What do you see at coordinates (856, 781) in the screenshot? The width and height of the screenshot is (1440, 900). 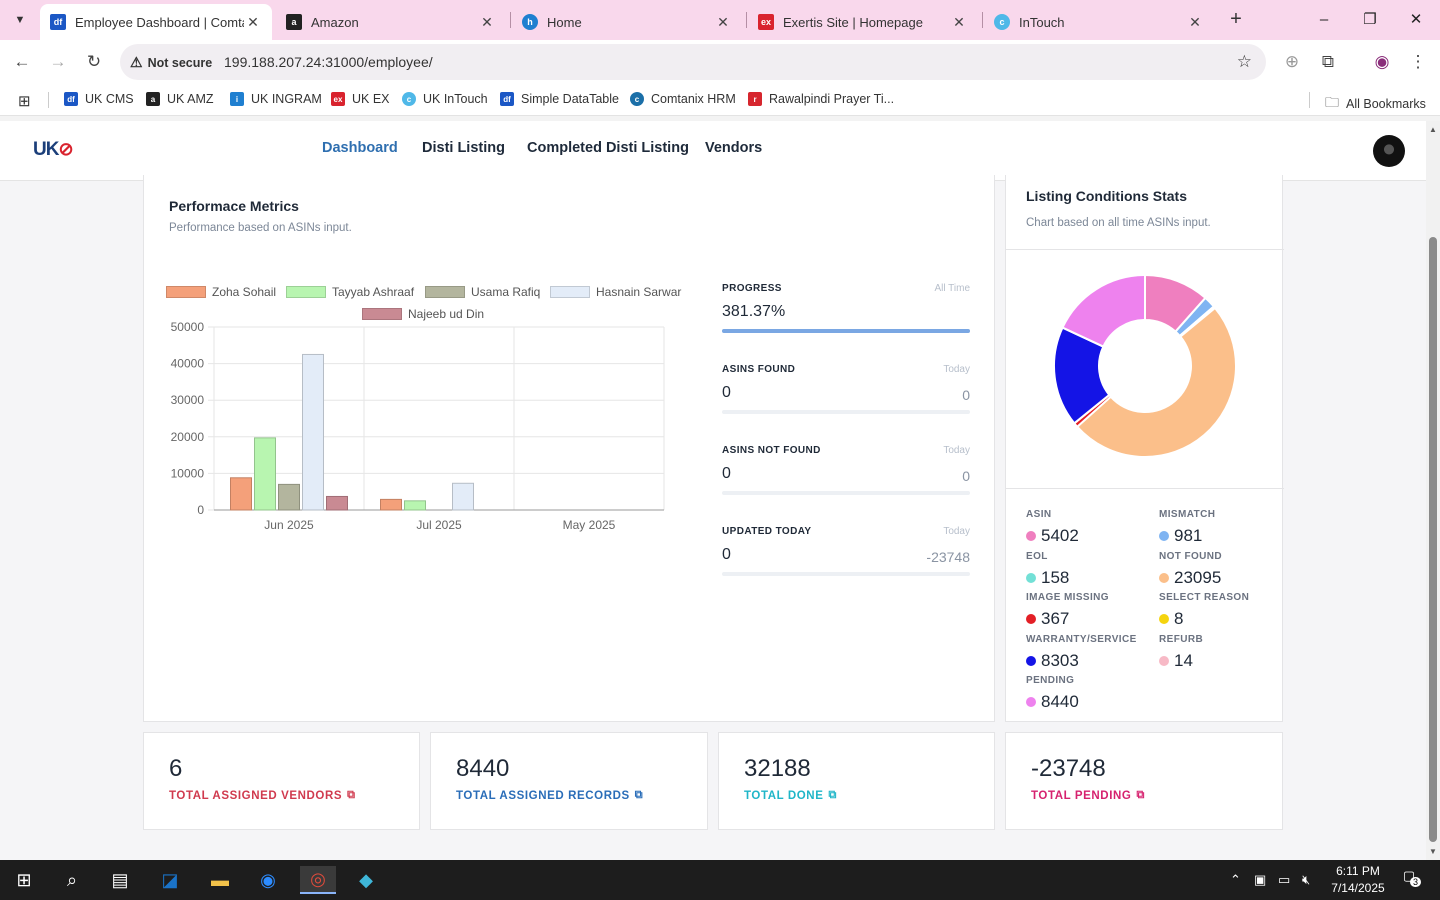 I see `total-done-card: 32188 TOTAL DONE ⧉` at bounding box center [856, 781].